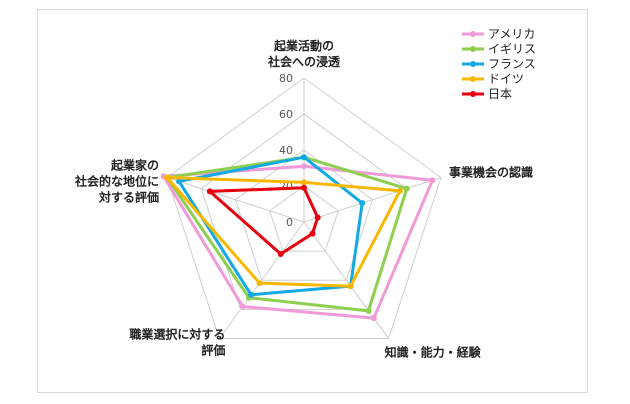 This screenshot has width=630, height=404. Describe the element at coordinates (289, 222) in the screenshot. I see `tick-label: 0` at that location.